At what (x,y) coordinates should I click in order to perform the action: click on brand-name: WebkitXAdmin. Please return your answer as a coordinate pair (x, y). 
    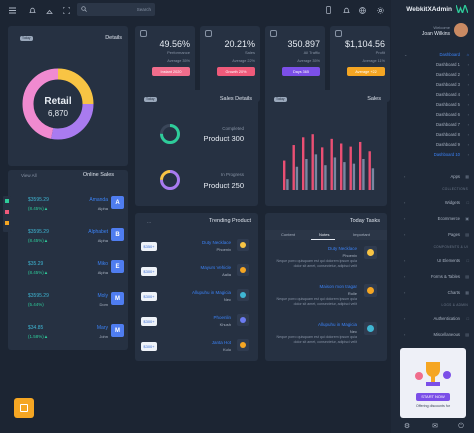
    Looking at the image, I should click on (429, 9).